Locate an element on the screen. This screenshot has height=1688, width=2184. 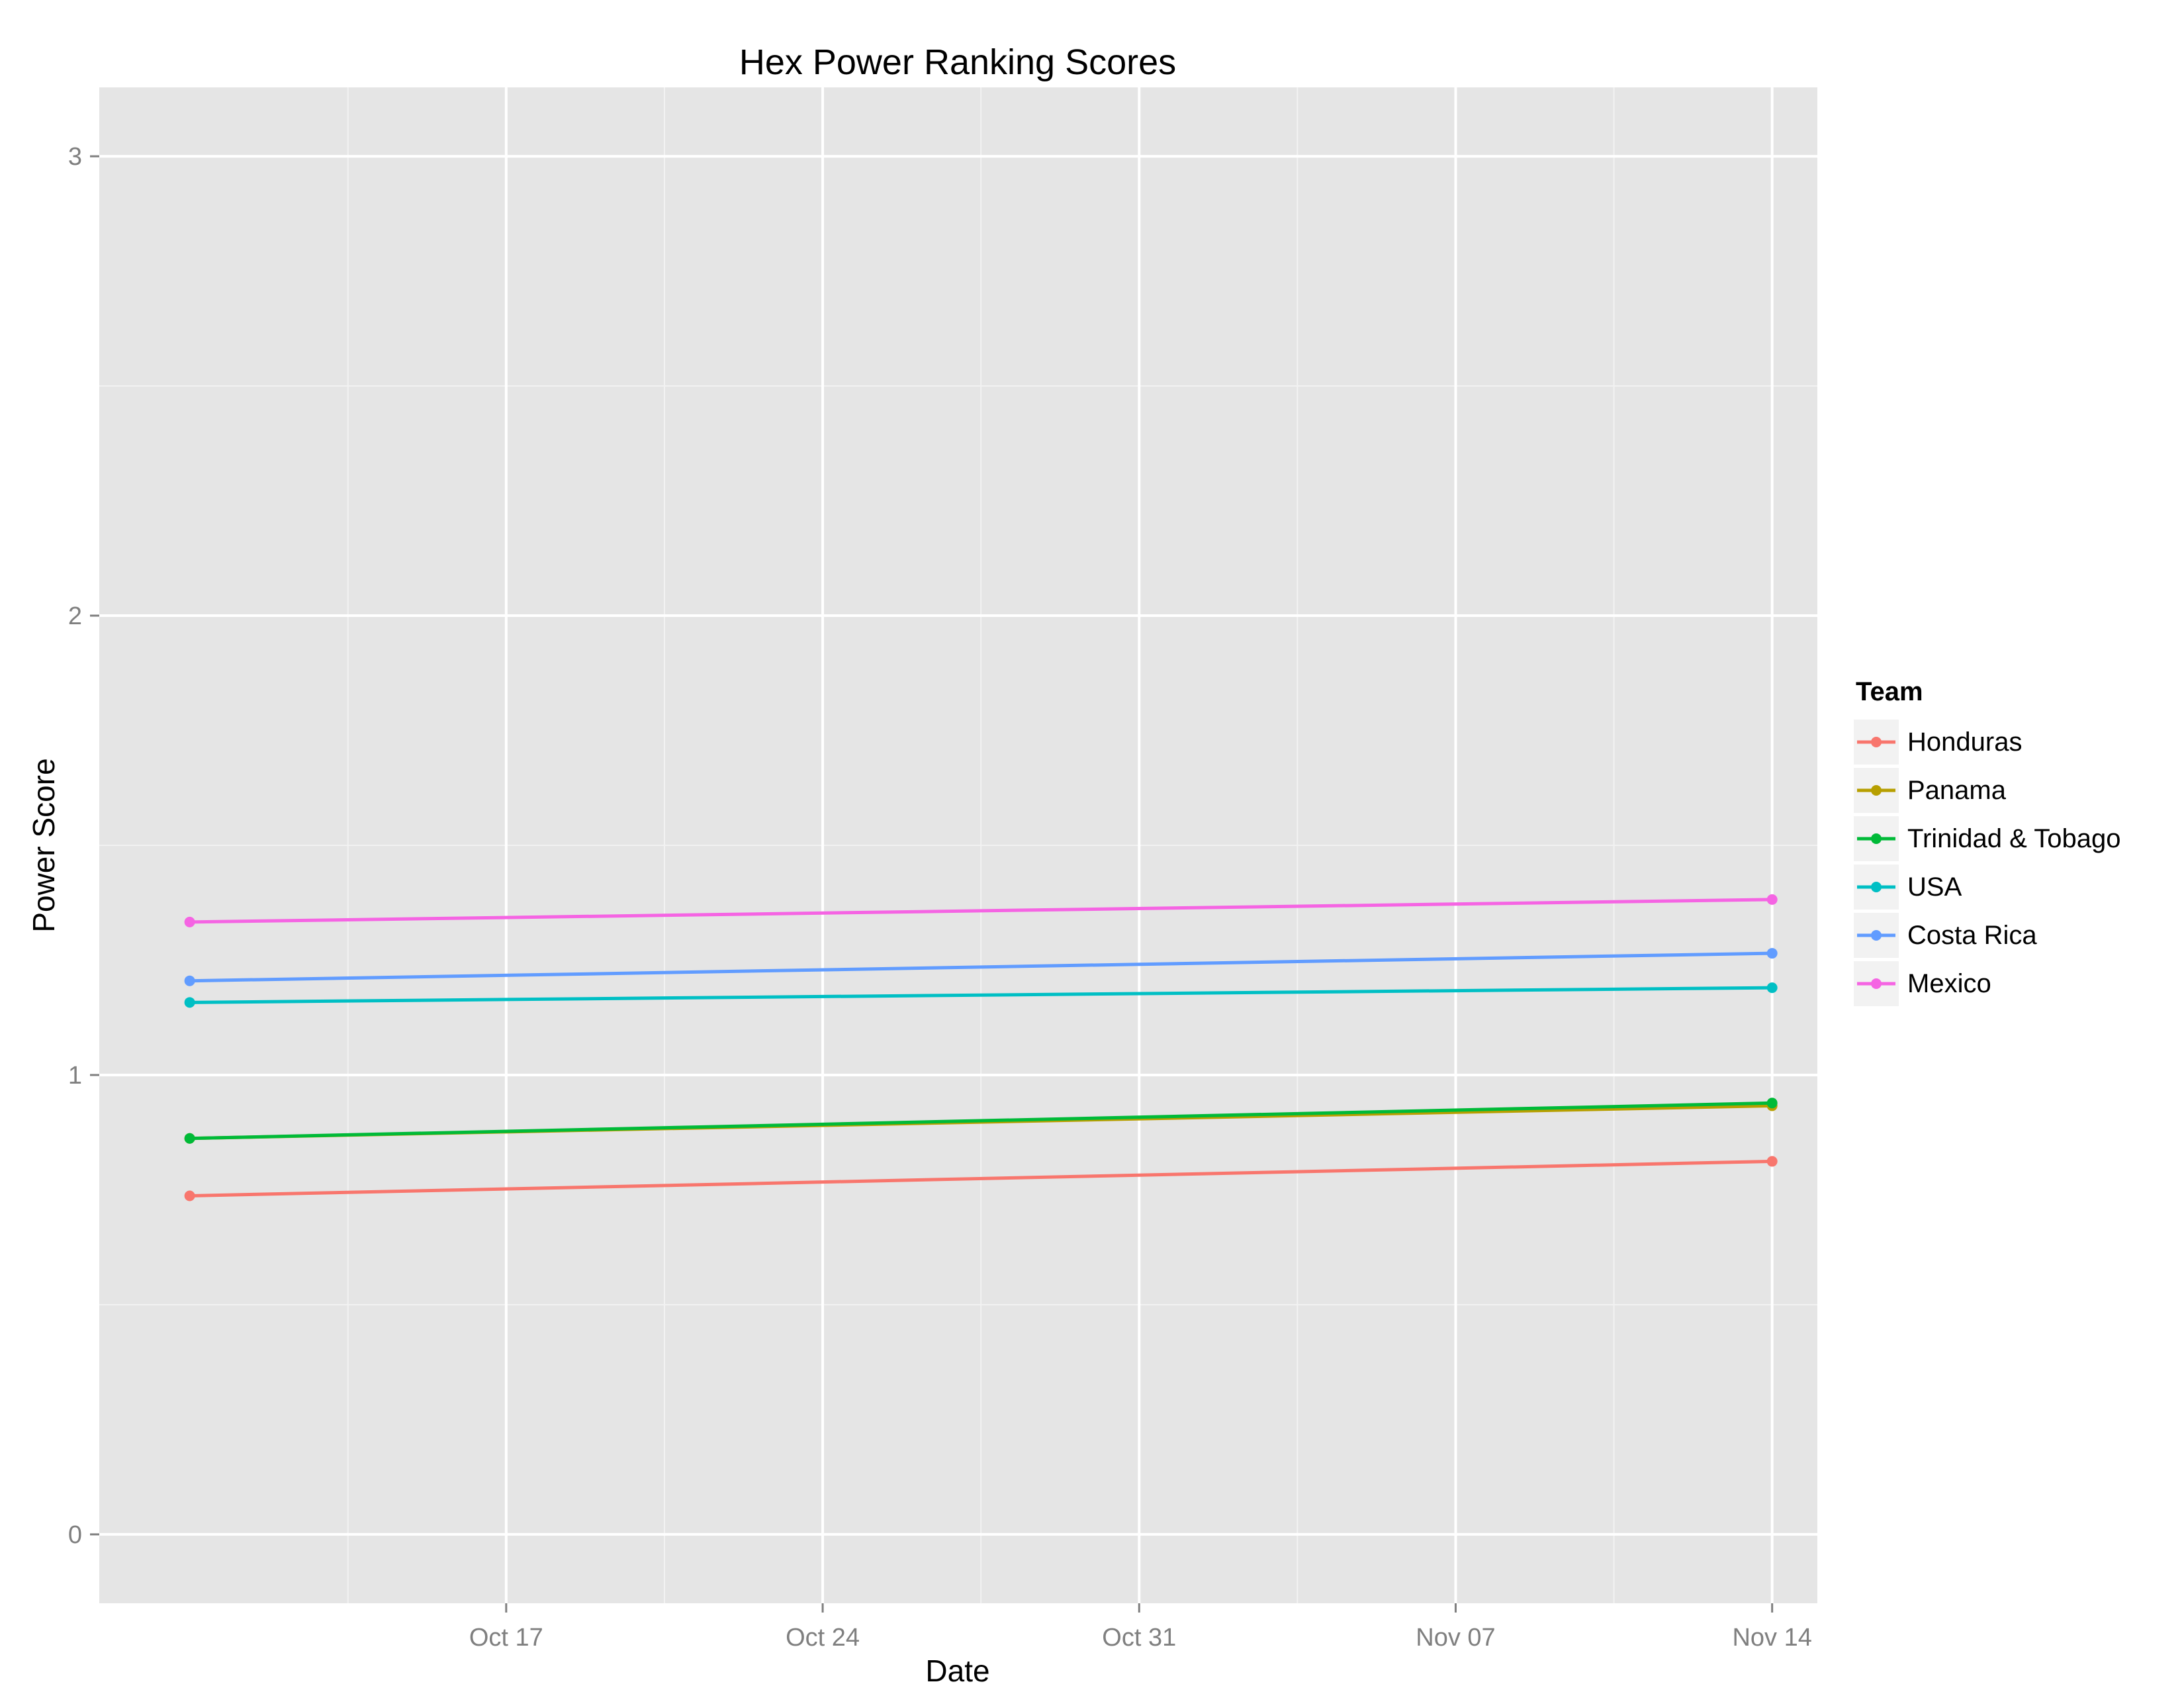
x-axis: Oct 17 Oct 24 Oct 31 Nov 07 Nov 14 is located at coordinates (1140, 1627).